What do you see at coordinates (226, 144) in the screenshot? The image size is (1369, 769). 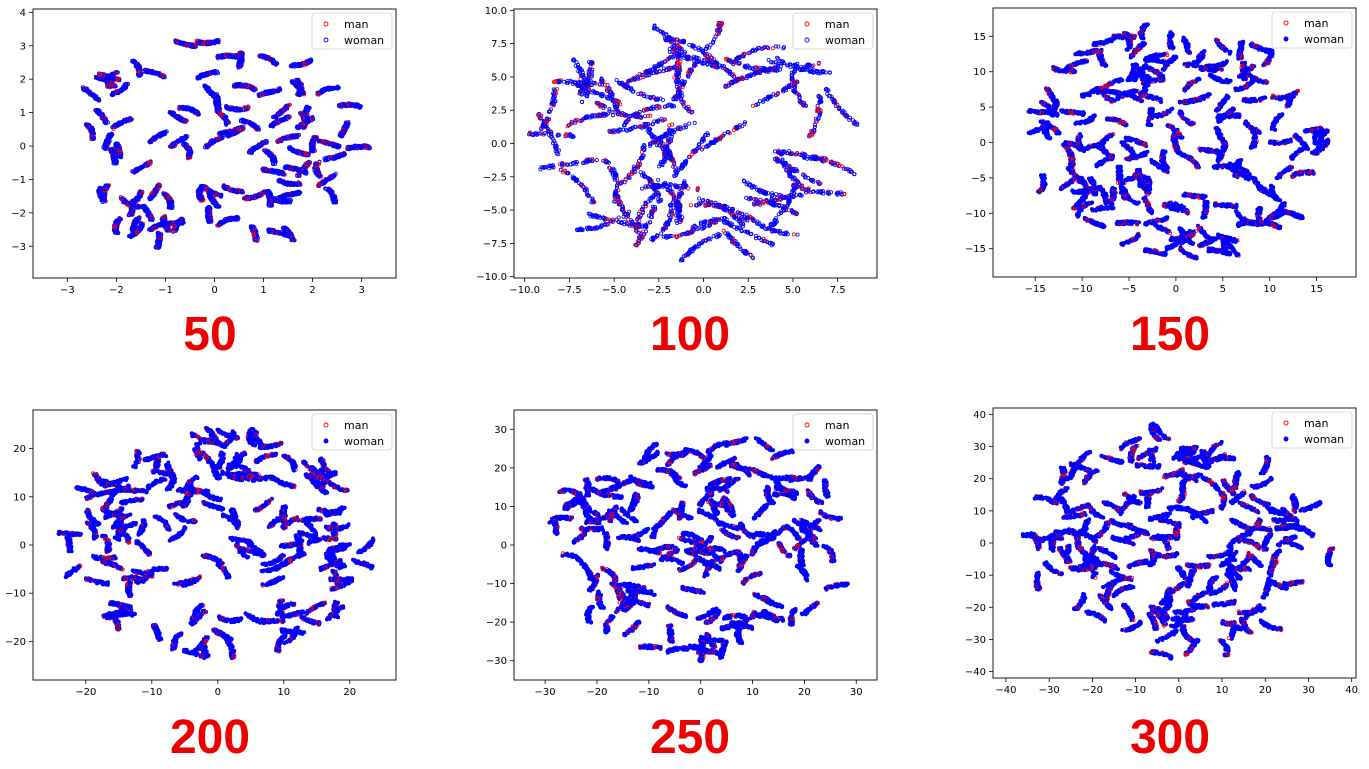 I see `scatter-points` at bounding box center [226, 144].